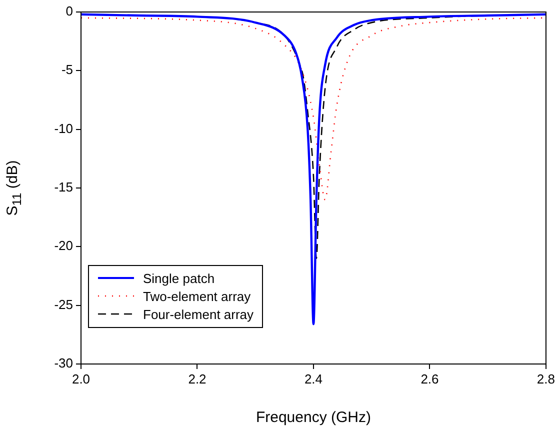 The width and height of the screenshot is (558, 431). What do you see at coordinates (179, 278) in the screenshot?
I see `legend-label: Single patch` at bounding box center [179, 278].